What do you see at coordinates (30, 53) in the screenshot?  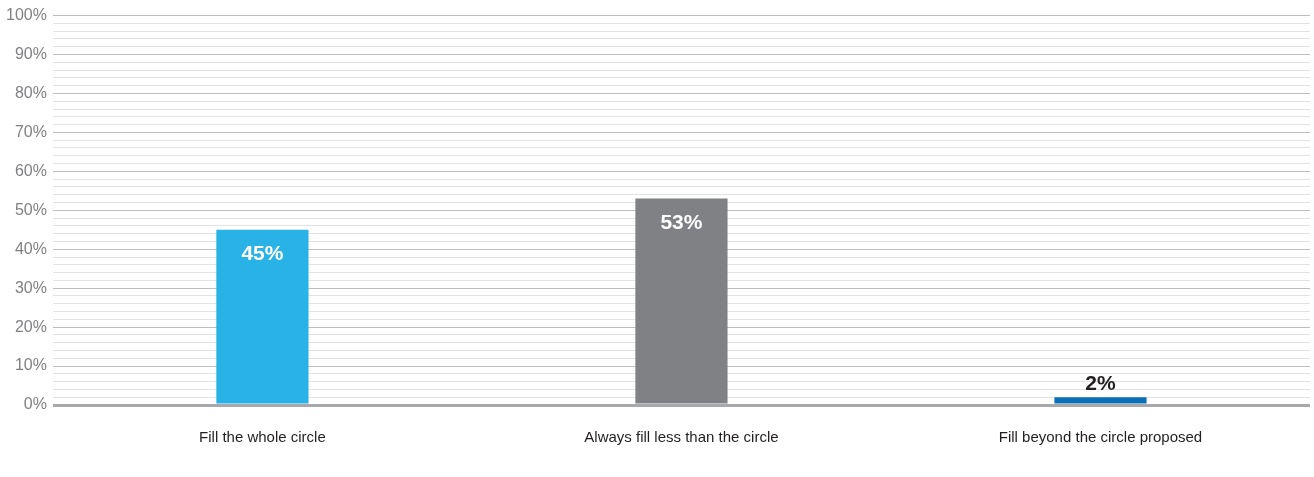 I see `y-tick-label: 90%` at bounding box center [30, 53].